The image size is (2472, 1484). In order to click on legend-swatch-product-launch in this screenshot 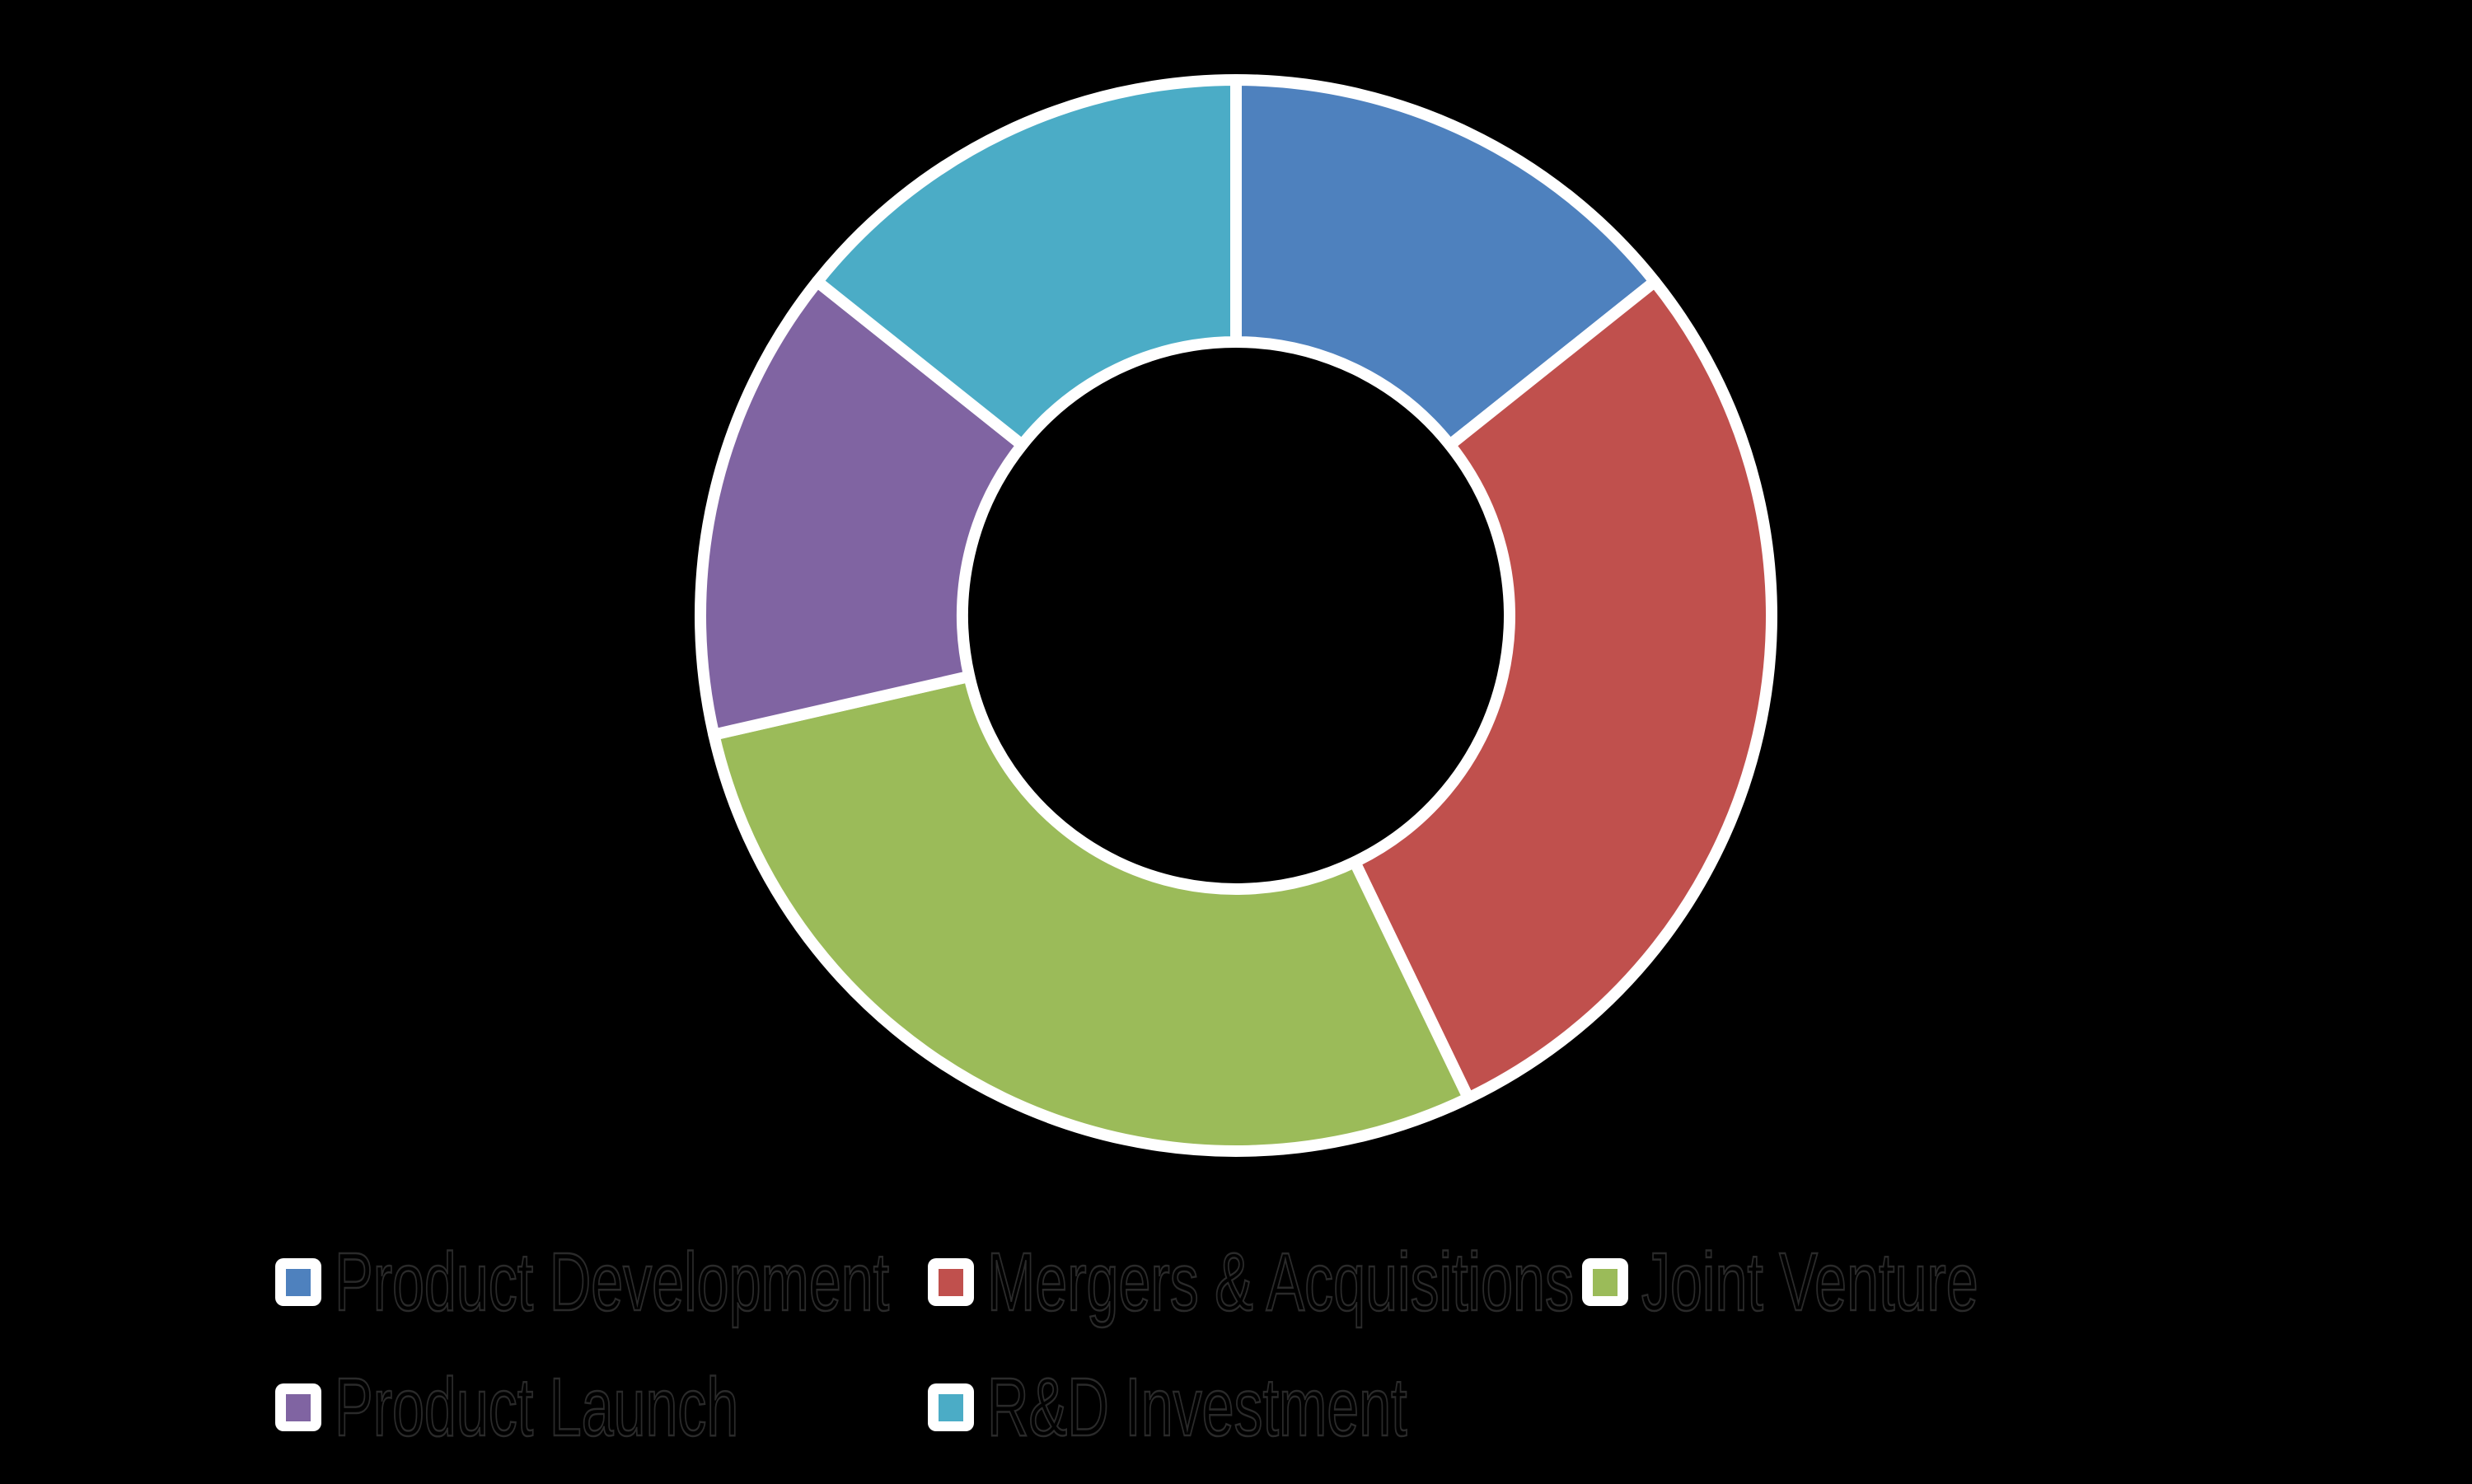, I will do `click(298, 1407)`.